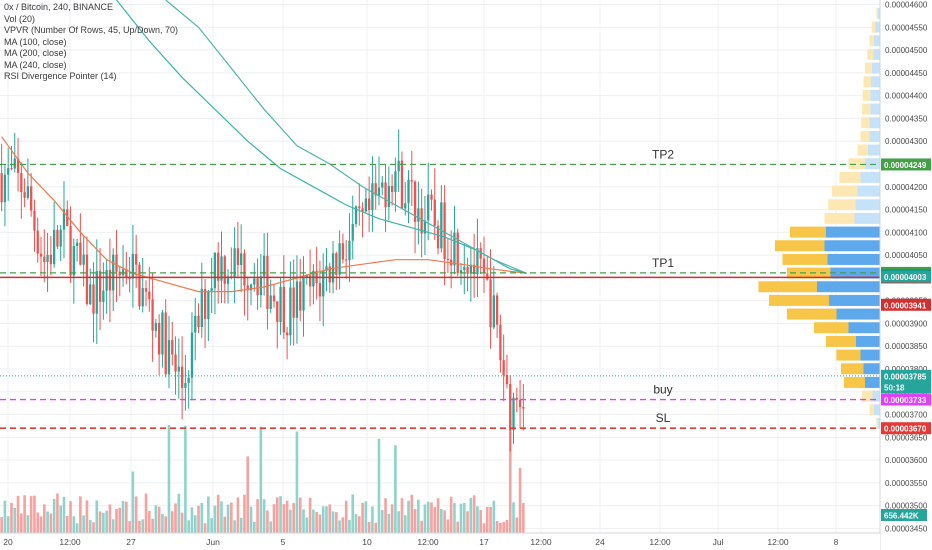  I want to click on legend-indicator-ma240: MA (240, close), so click(35, 64).